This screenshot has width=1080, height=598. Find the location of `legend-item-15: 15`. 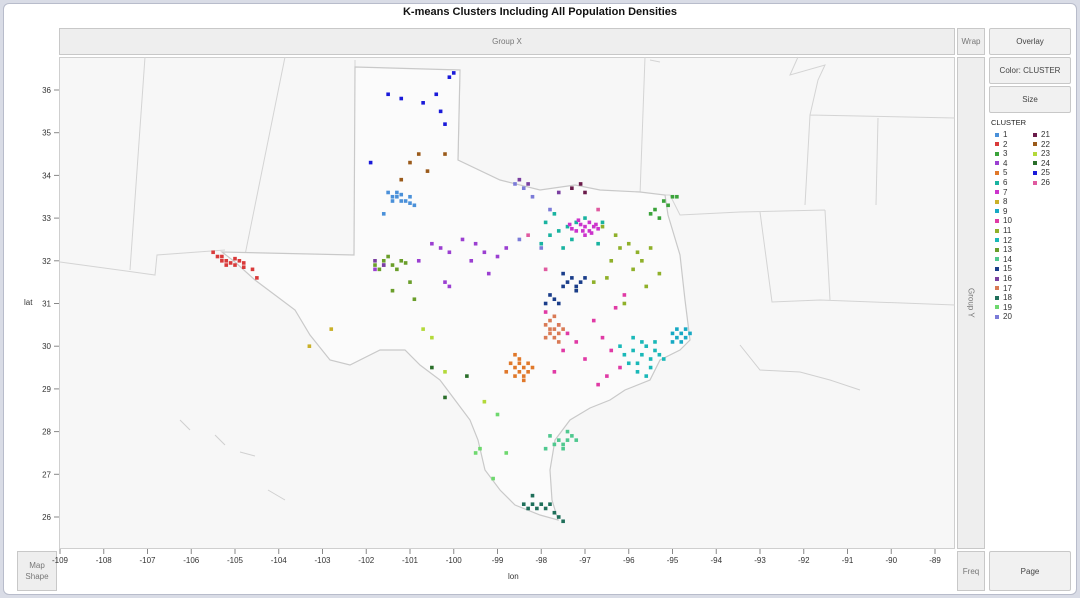

legend-item-15: 15 is located at coordinates (1003, 268).